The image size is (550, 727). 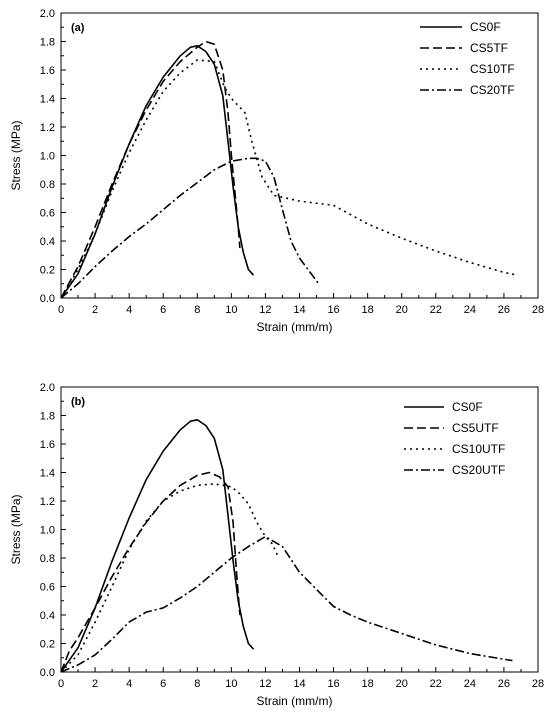 What do you see at coordinates (478, 449) in the screenshot?
I see `legend-label: CS10UTF` at bounding box center [478, 449].